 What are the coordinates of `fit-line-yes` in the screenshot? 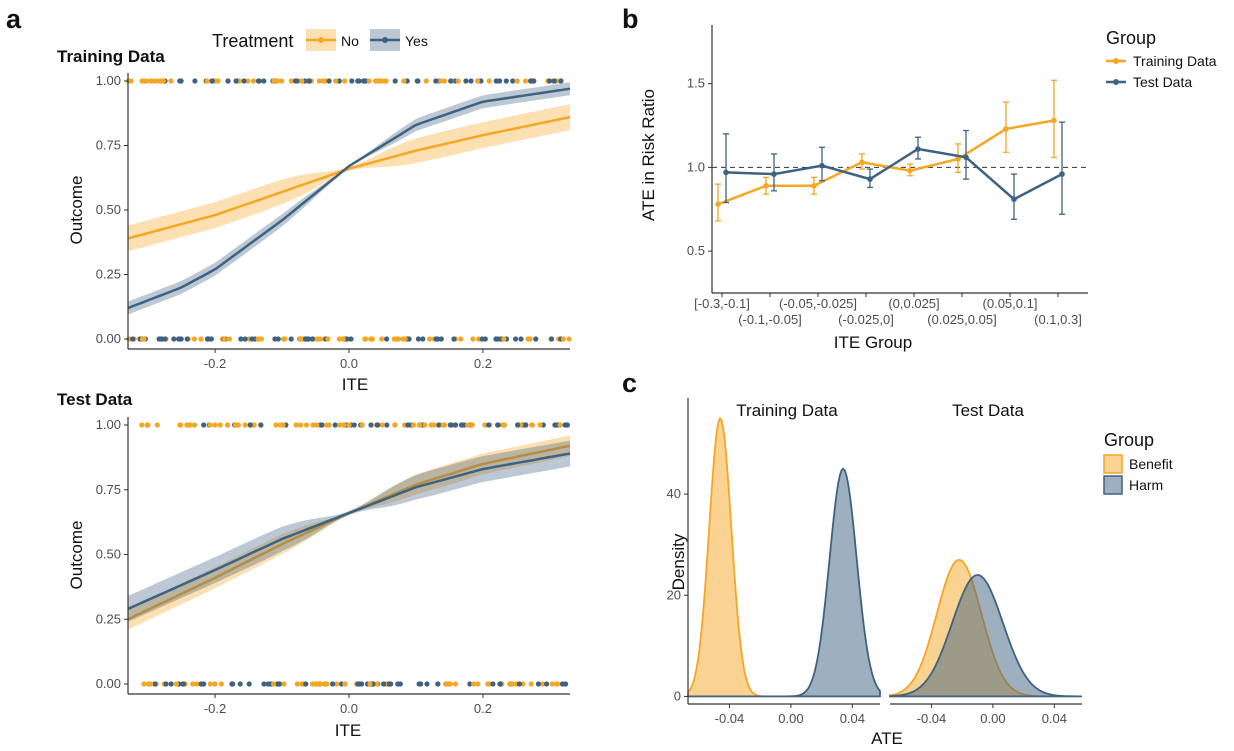 It's located at (349, 531).